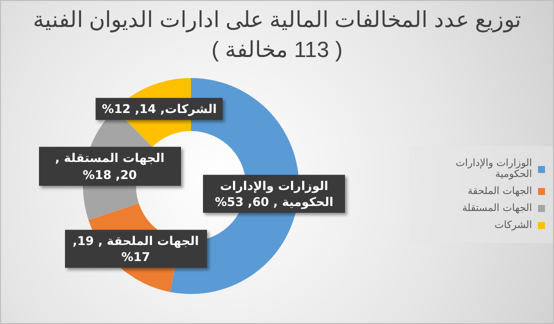 The image size is (554, 324). Describe the element at coordinates (109, 166) in the screenshot. I see `data-label: الجهات المستقلة , 20, 18%` at that location.